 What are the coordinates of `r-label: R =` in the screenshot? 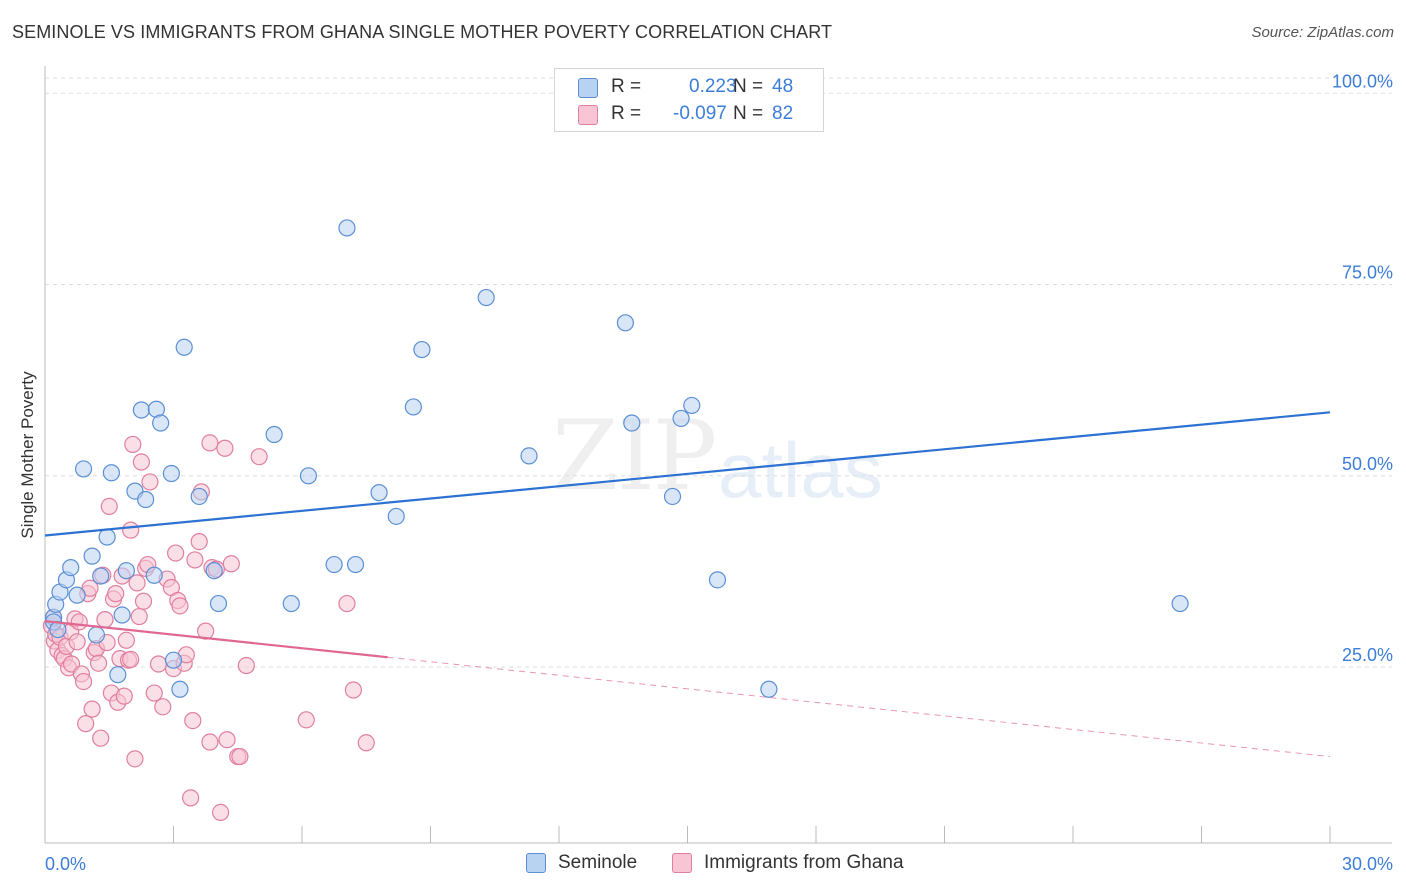 It's located at (626, 86).